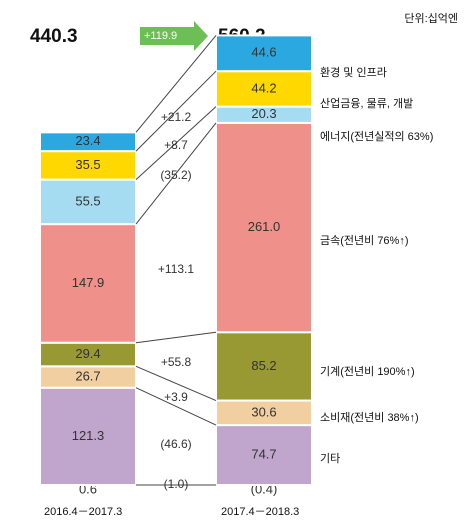  What do you see at coordinates (176, 362) in the screenshot?
I see `change-label-3: +55.8` at bounding box center [176, 362].